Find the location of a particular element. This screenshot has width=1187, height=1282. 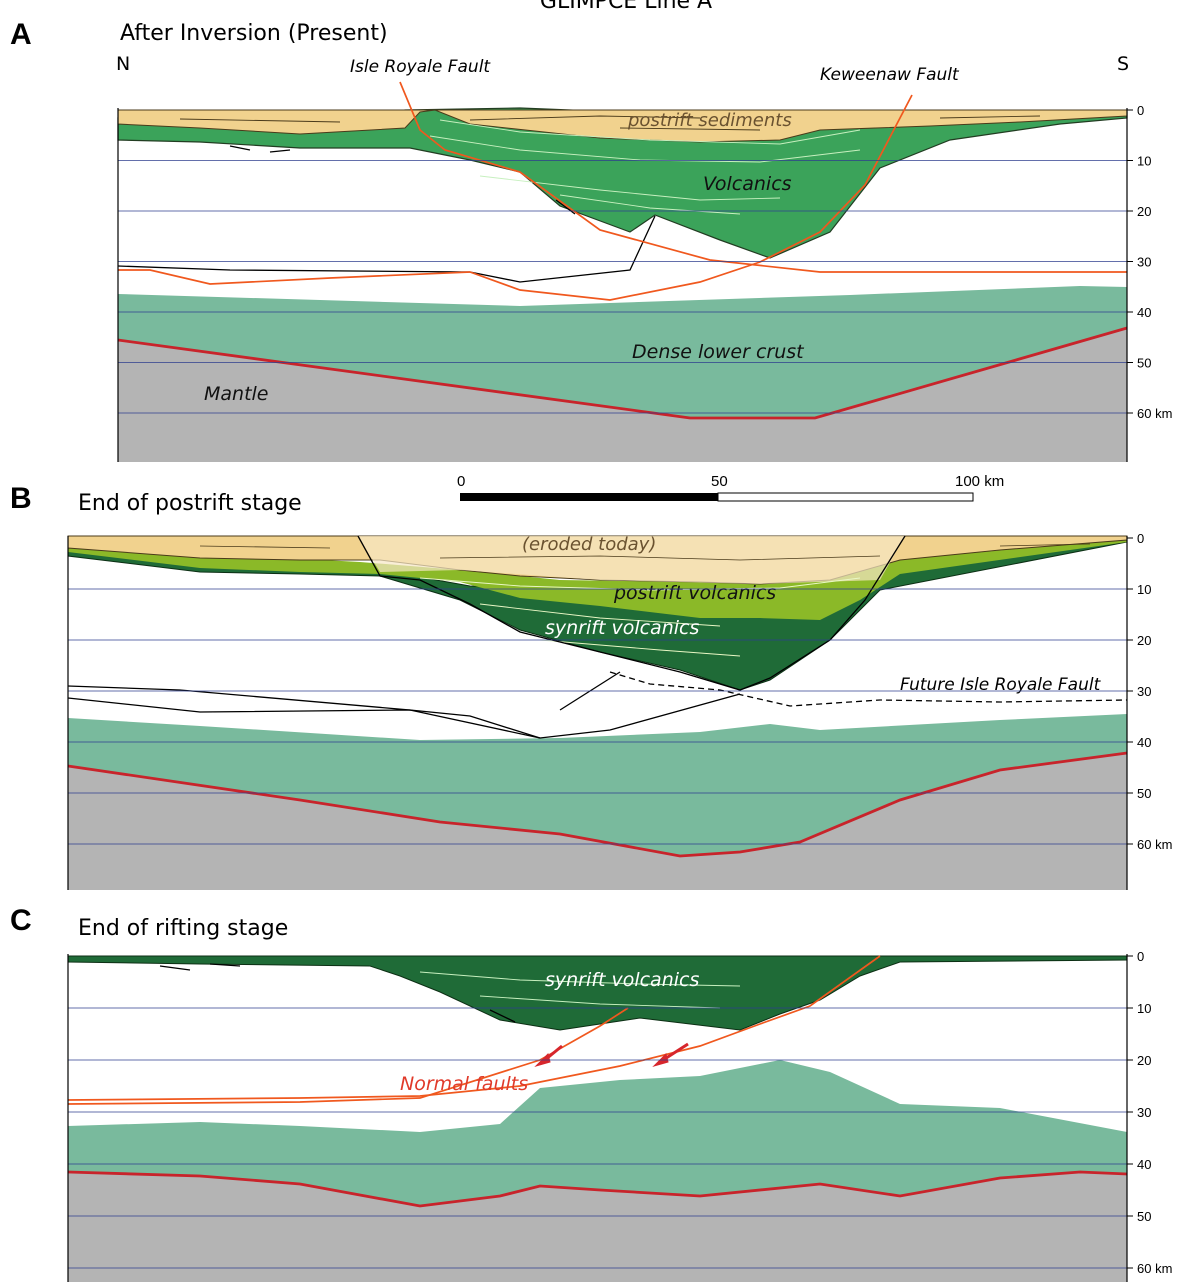

eroded-today-label: (eroded today) is located at coordinates (589, 544).